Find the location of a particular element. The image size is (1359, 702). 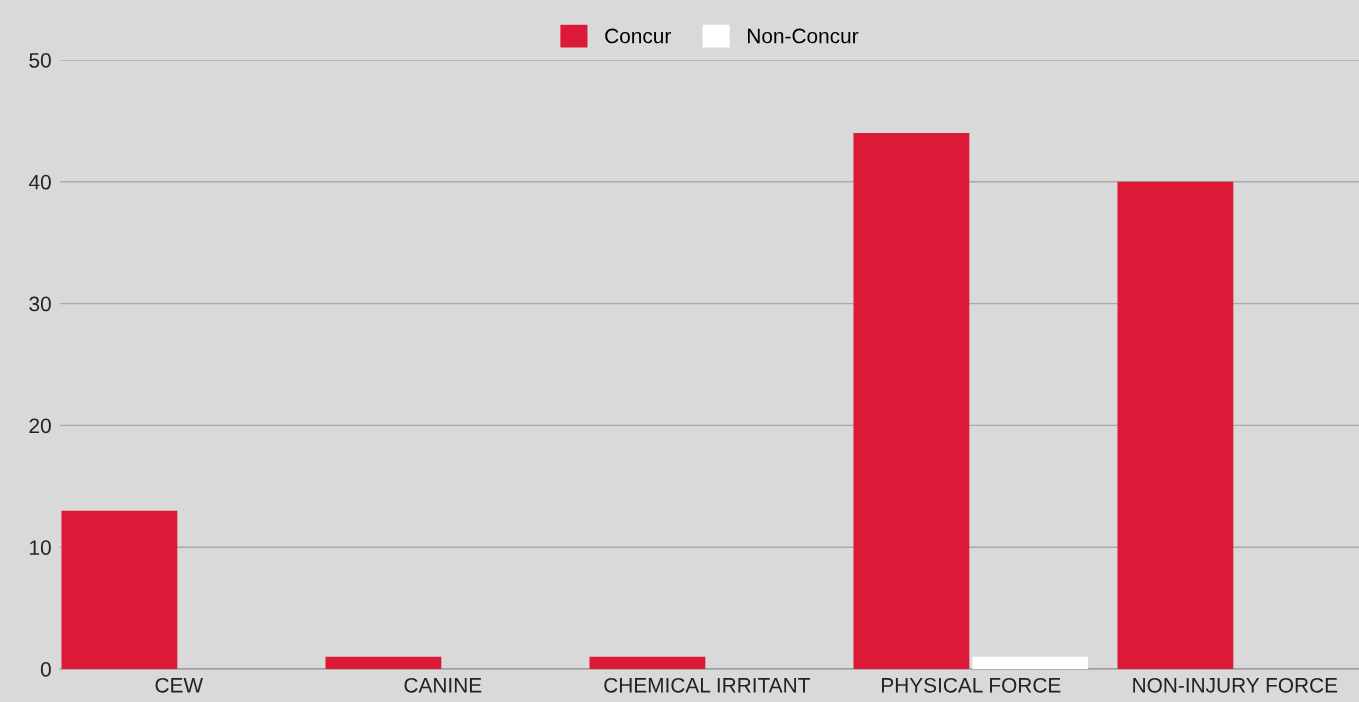

y-tick-label: 50 is located at coordinates (40, 60).